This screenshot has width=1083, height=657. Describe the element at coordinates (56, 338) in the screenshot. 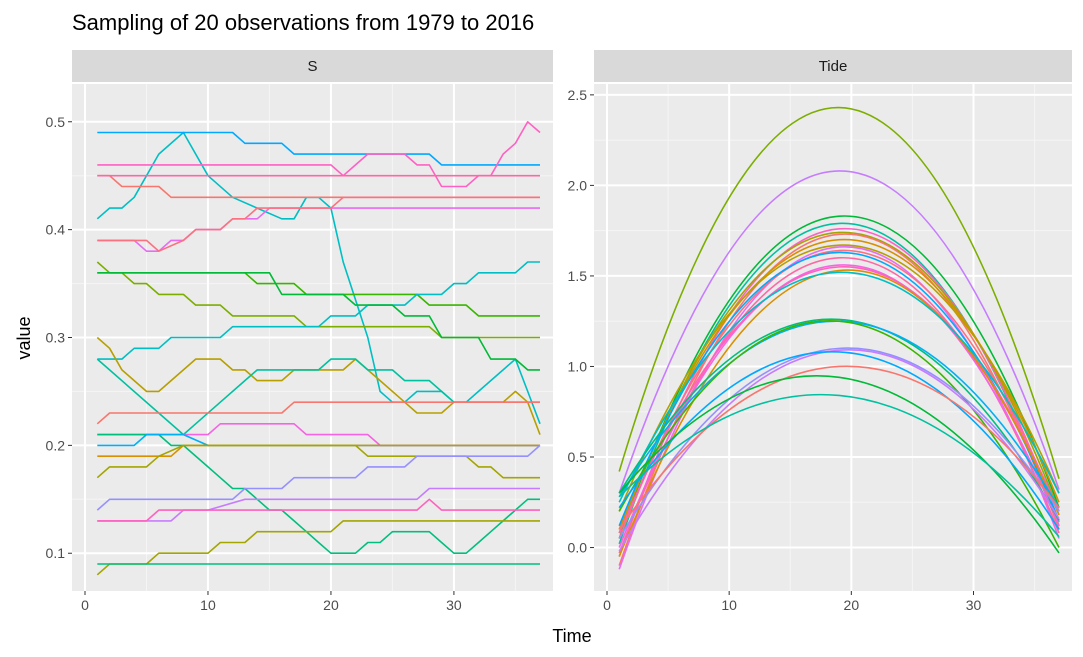

I see `y-tick-label: 0.3` at that location.